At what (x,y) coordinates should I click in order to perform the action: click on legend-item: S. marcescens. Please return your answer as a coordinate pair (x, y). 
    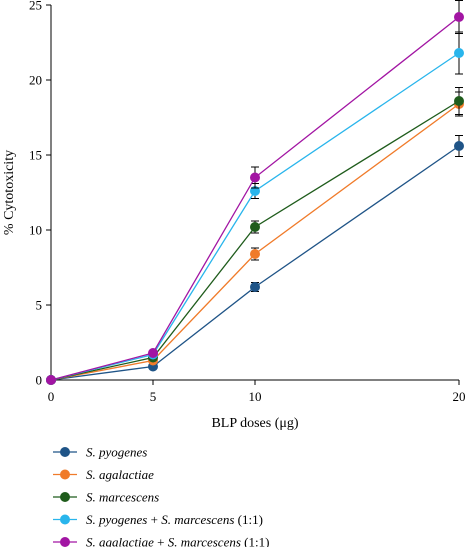
    Looking at the image, I should click on (106, 497).